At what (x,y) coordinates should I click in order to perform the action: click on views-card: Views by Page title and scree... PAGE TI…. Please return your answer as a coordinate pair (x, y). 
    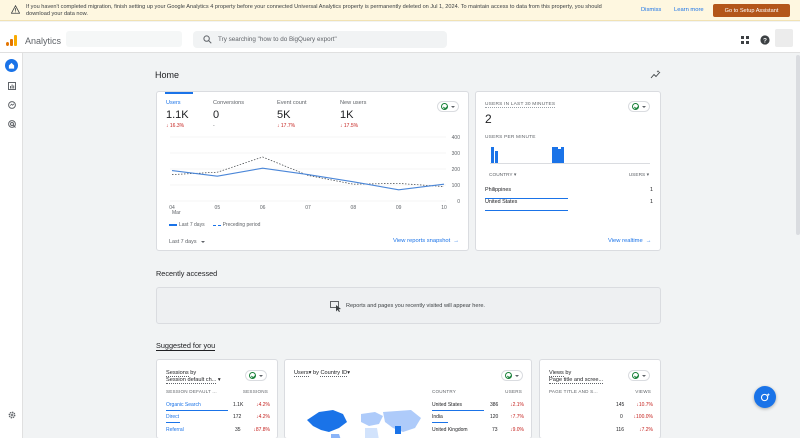
    Looking at the image, I should click on (600, 398).